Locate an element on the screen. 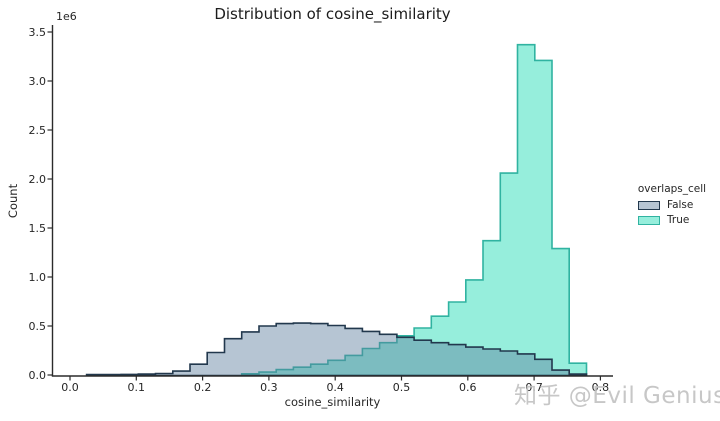  x-tick-label: 0.8 is located at coordinates (601, 387).